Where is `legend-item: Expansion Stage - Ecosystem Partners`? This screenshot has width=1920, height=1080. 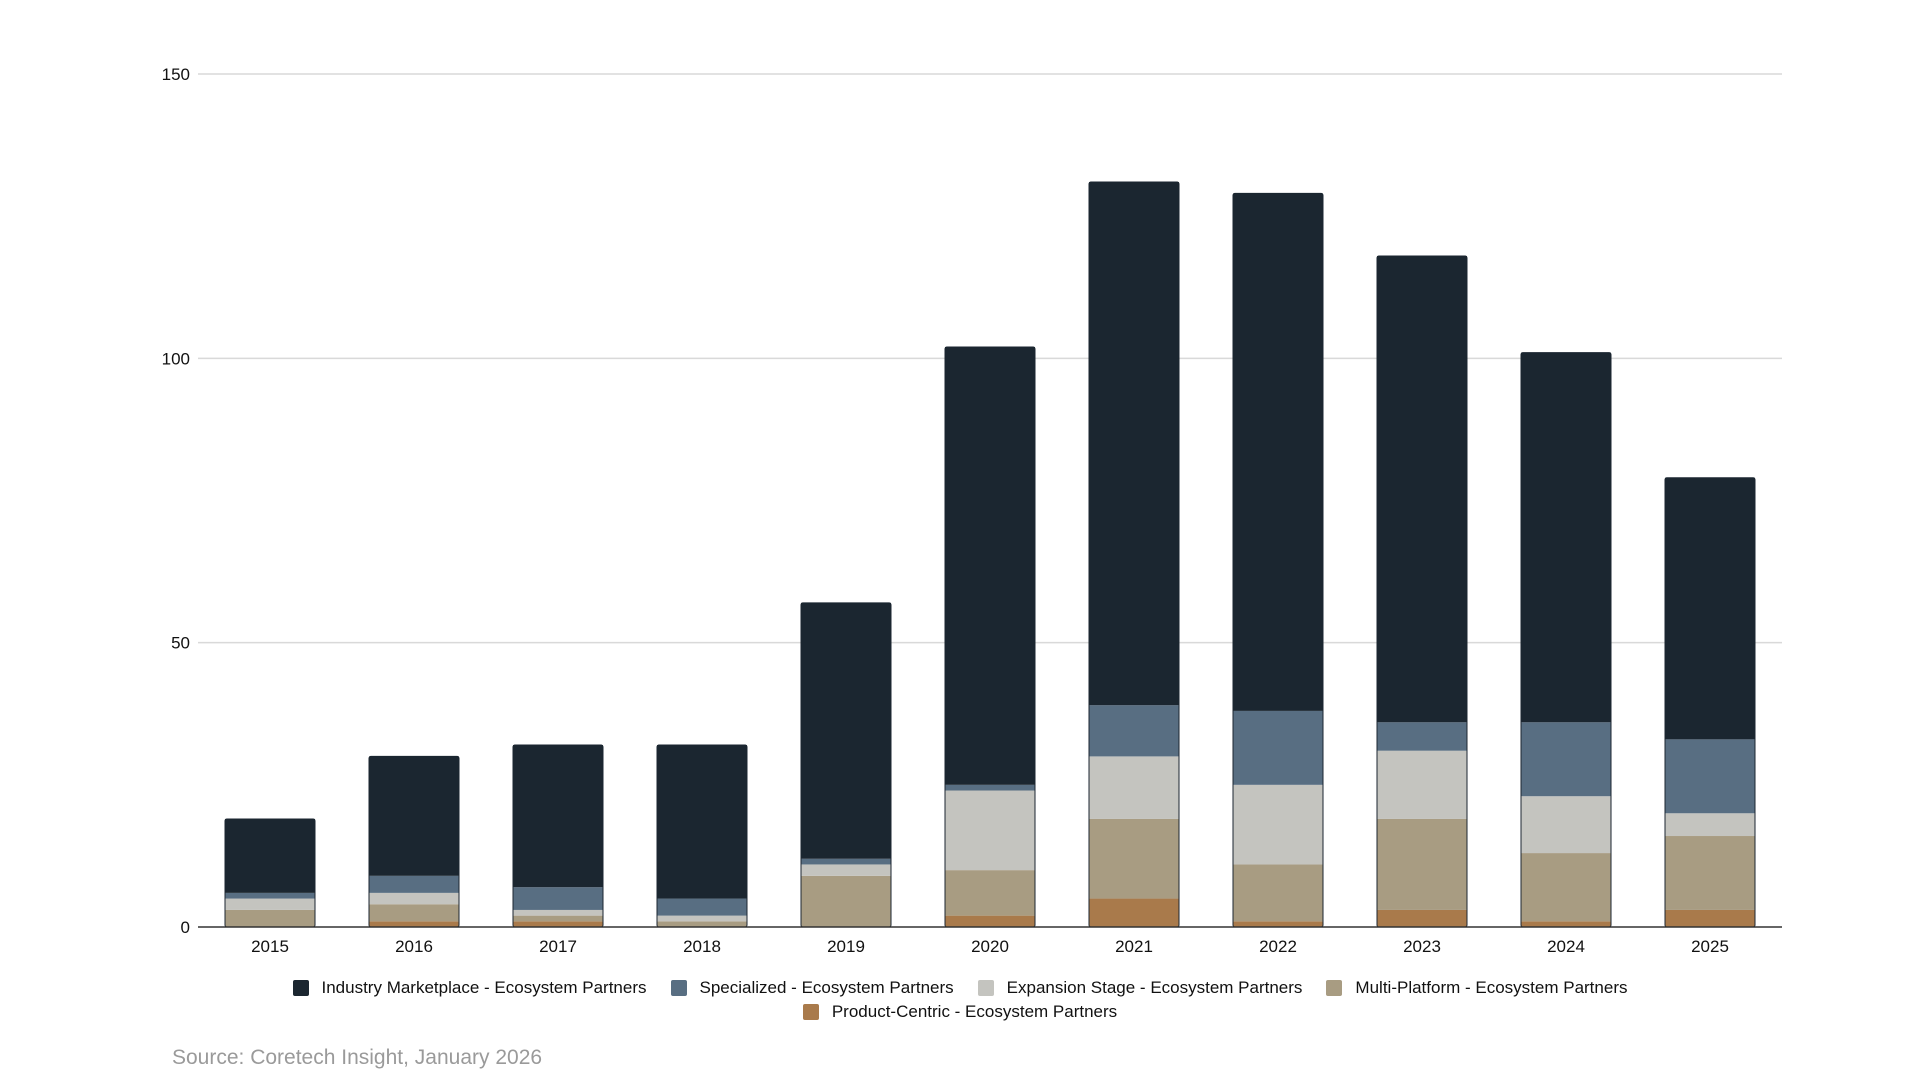
legend-item: Expansion Stage - Ecosystem Partners is located at coordinates (1140, 988).